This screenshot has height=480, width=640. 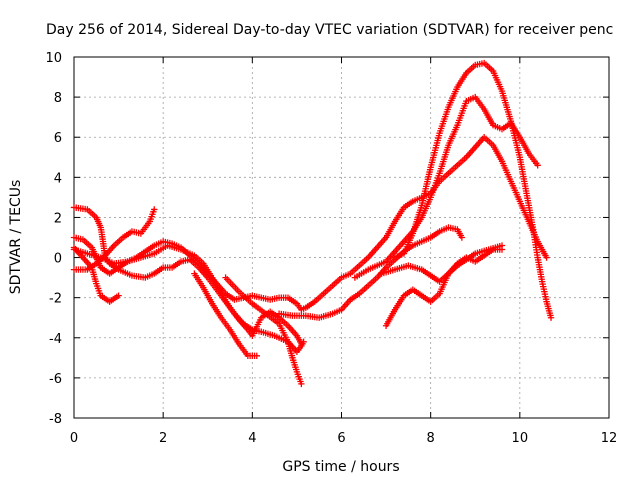 What do you see at coordinates (225, 315) in the screenshot?
I see `series-pass-f` at bounding box center [225, 315].